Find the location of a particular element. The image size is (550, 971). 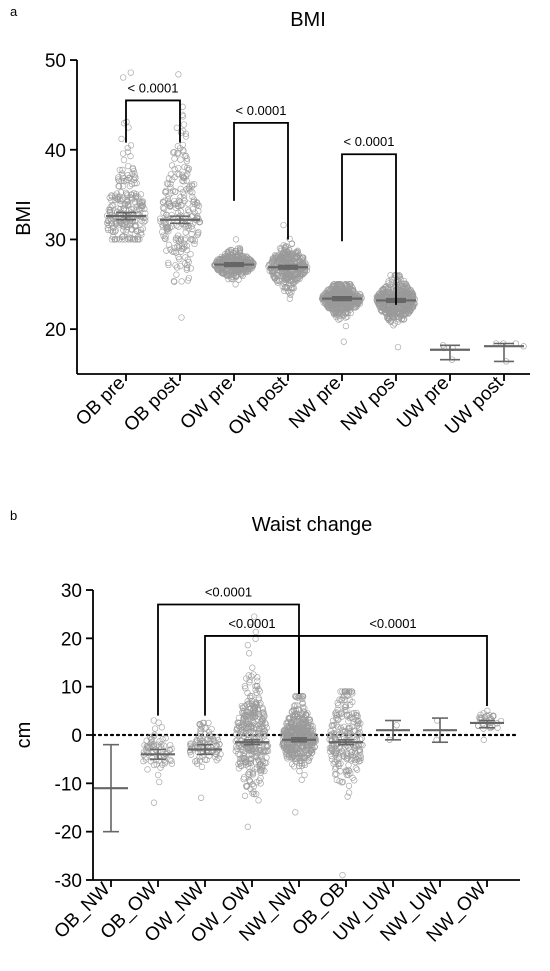

bmi-significance-bracket is located at coordinates (369, 229).